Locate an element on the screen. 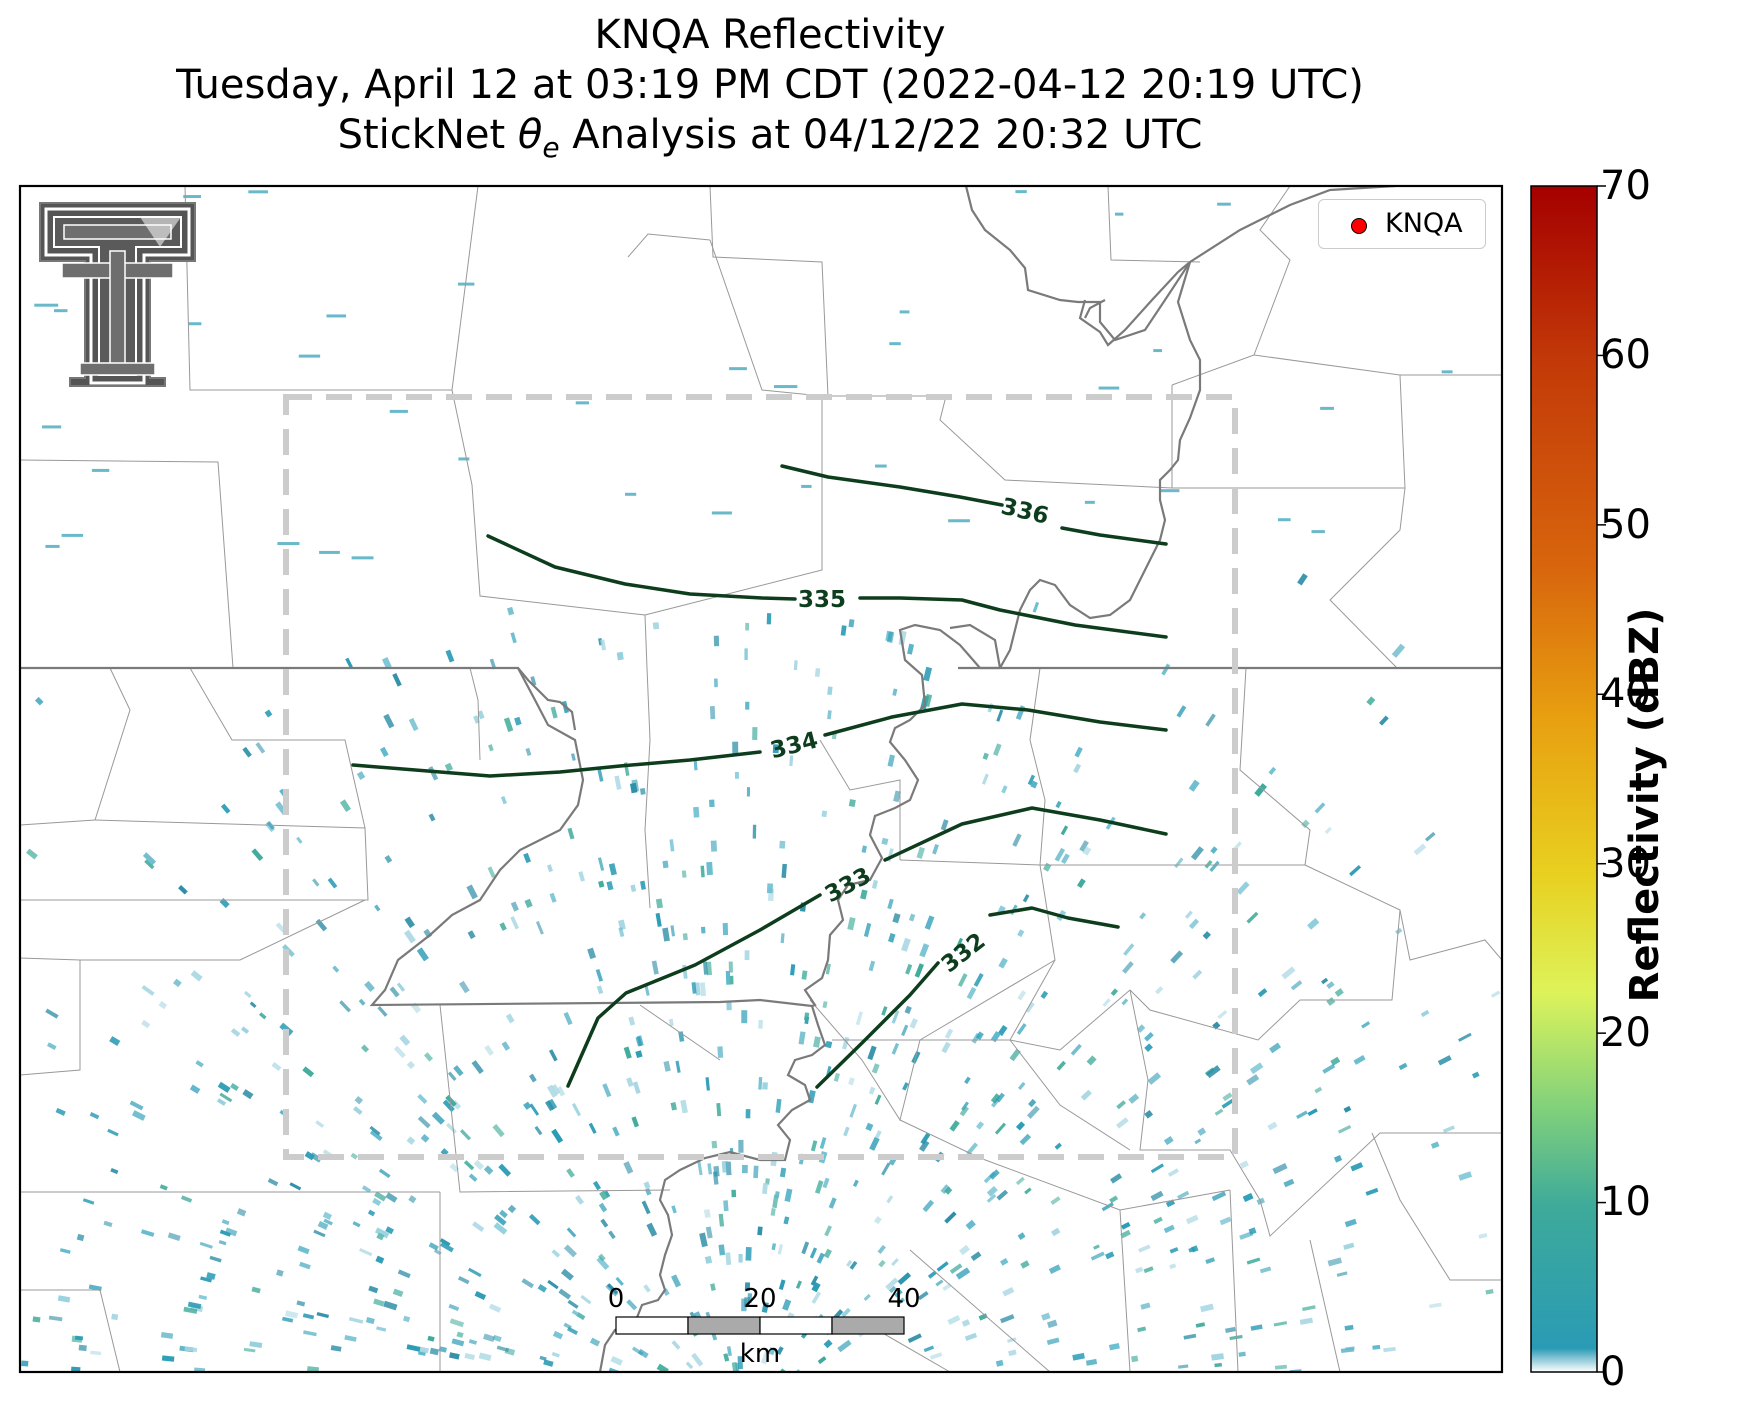 This screenshot has width=1738, height=1411. scale-tick-0: 0 is located at coordinates (616, 1299).